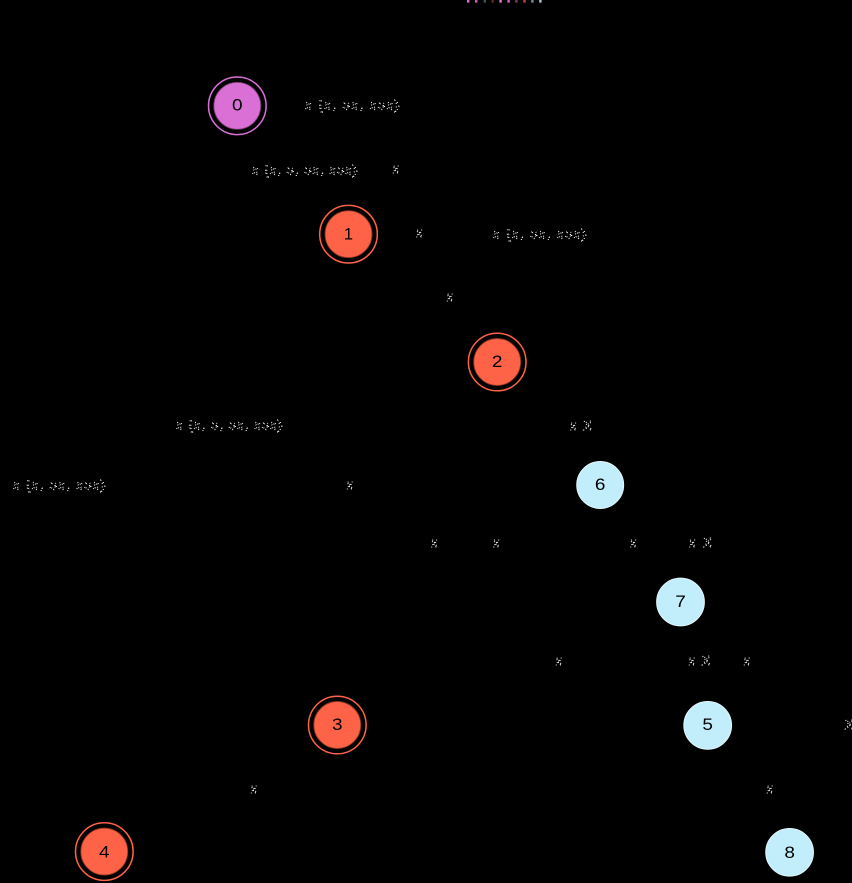 The image size is (852, 883). What do you see at coordinates (237, 105) in the screenshot?
I see `svg-text: 0` at bounding box center [237, 105].